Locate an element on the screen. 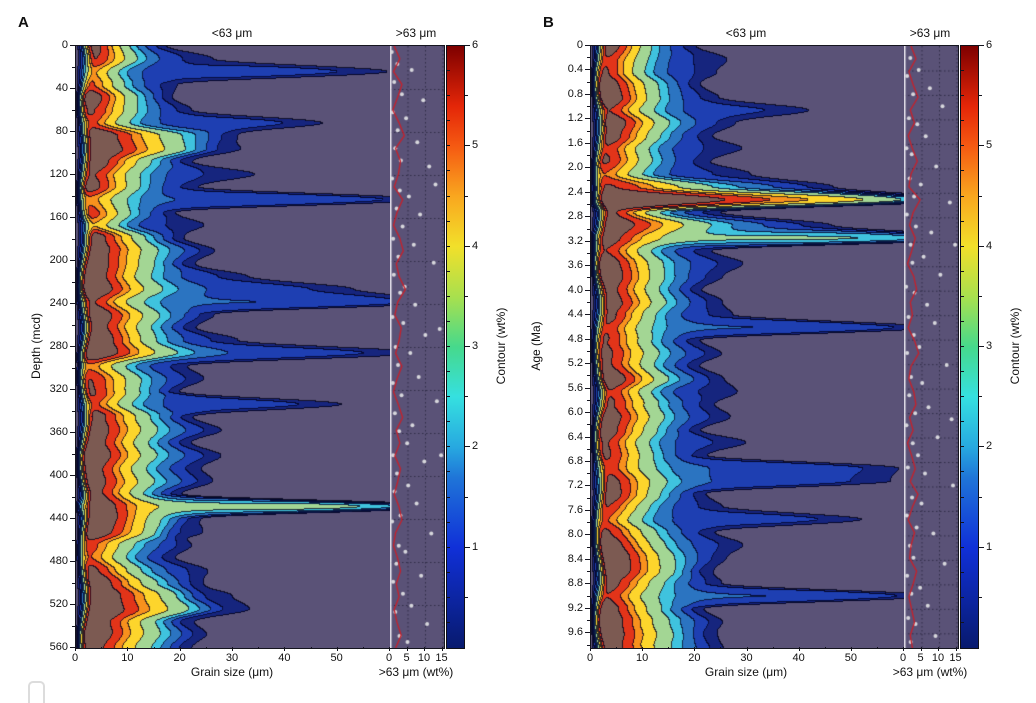 The height and width of the screenshot is (703, 1036). y-tick-label: 5.6 is located at coordinates (575, 387).